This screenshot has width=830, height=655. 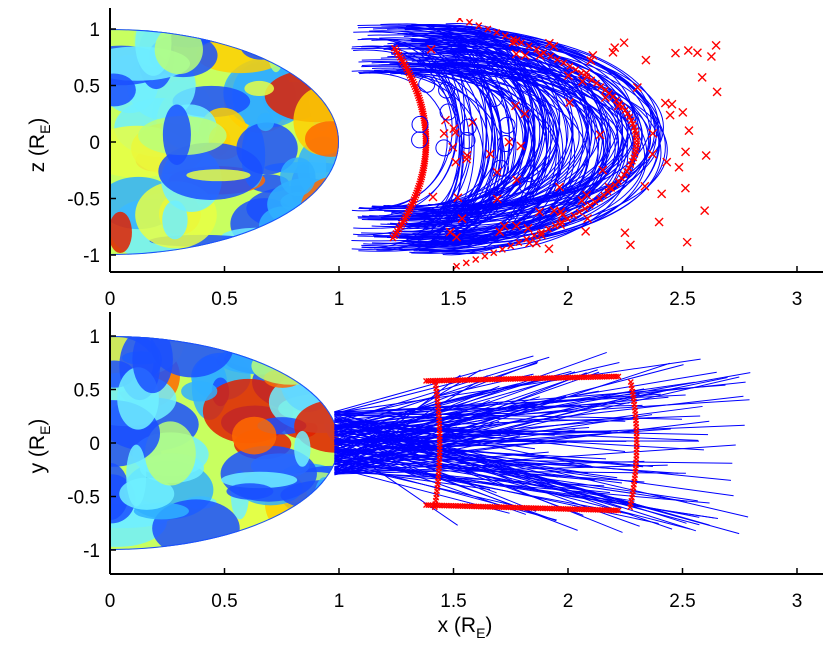 I want to click on bottom-y-axis-title-main: y (R, so click(x=37, y=454).